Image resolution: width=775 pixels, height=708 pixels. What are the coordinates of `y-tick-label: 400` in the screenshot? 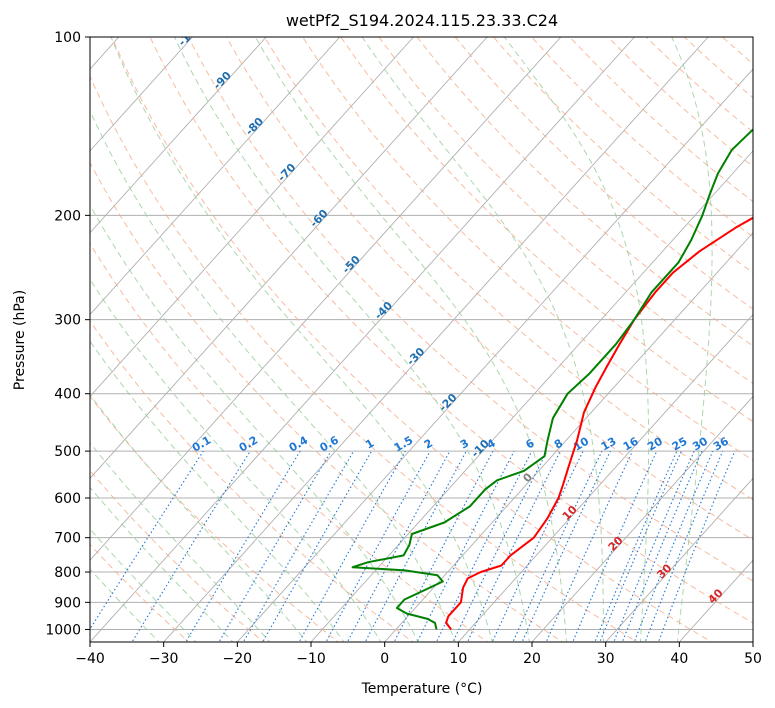 It's located at (67, 395).